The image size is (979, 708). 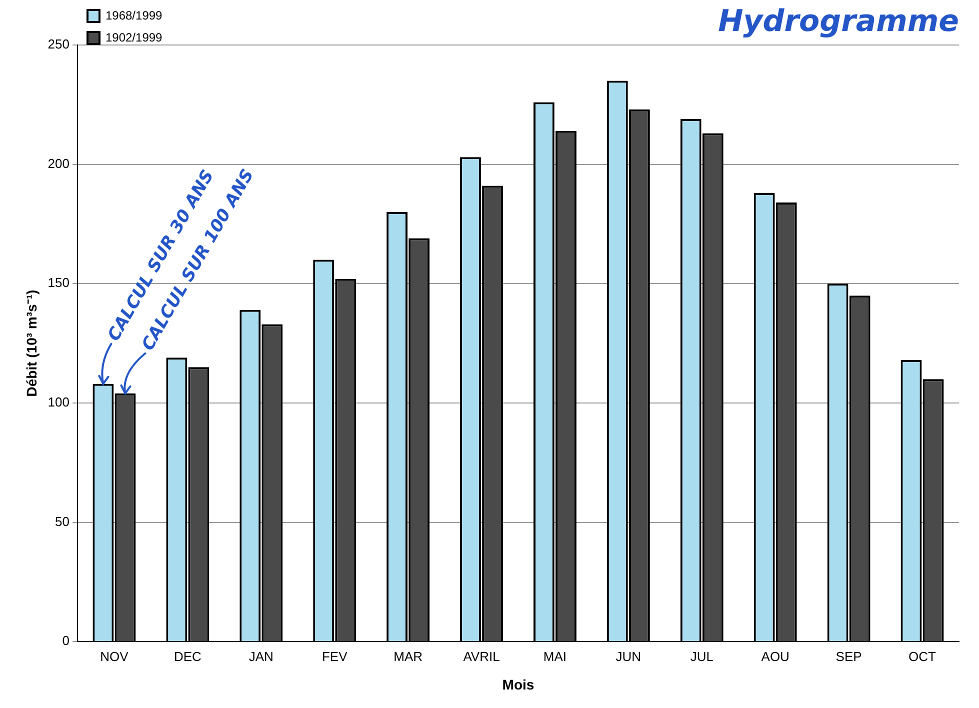 I want to click on legend-label: 1902/1999, so click(x=134, y=37).